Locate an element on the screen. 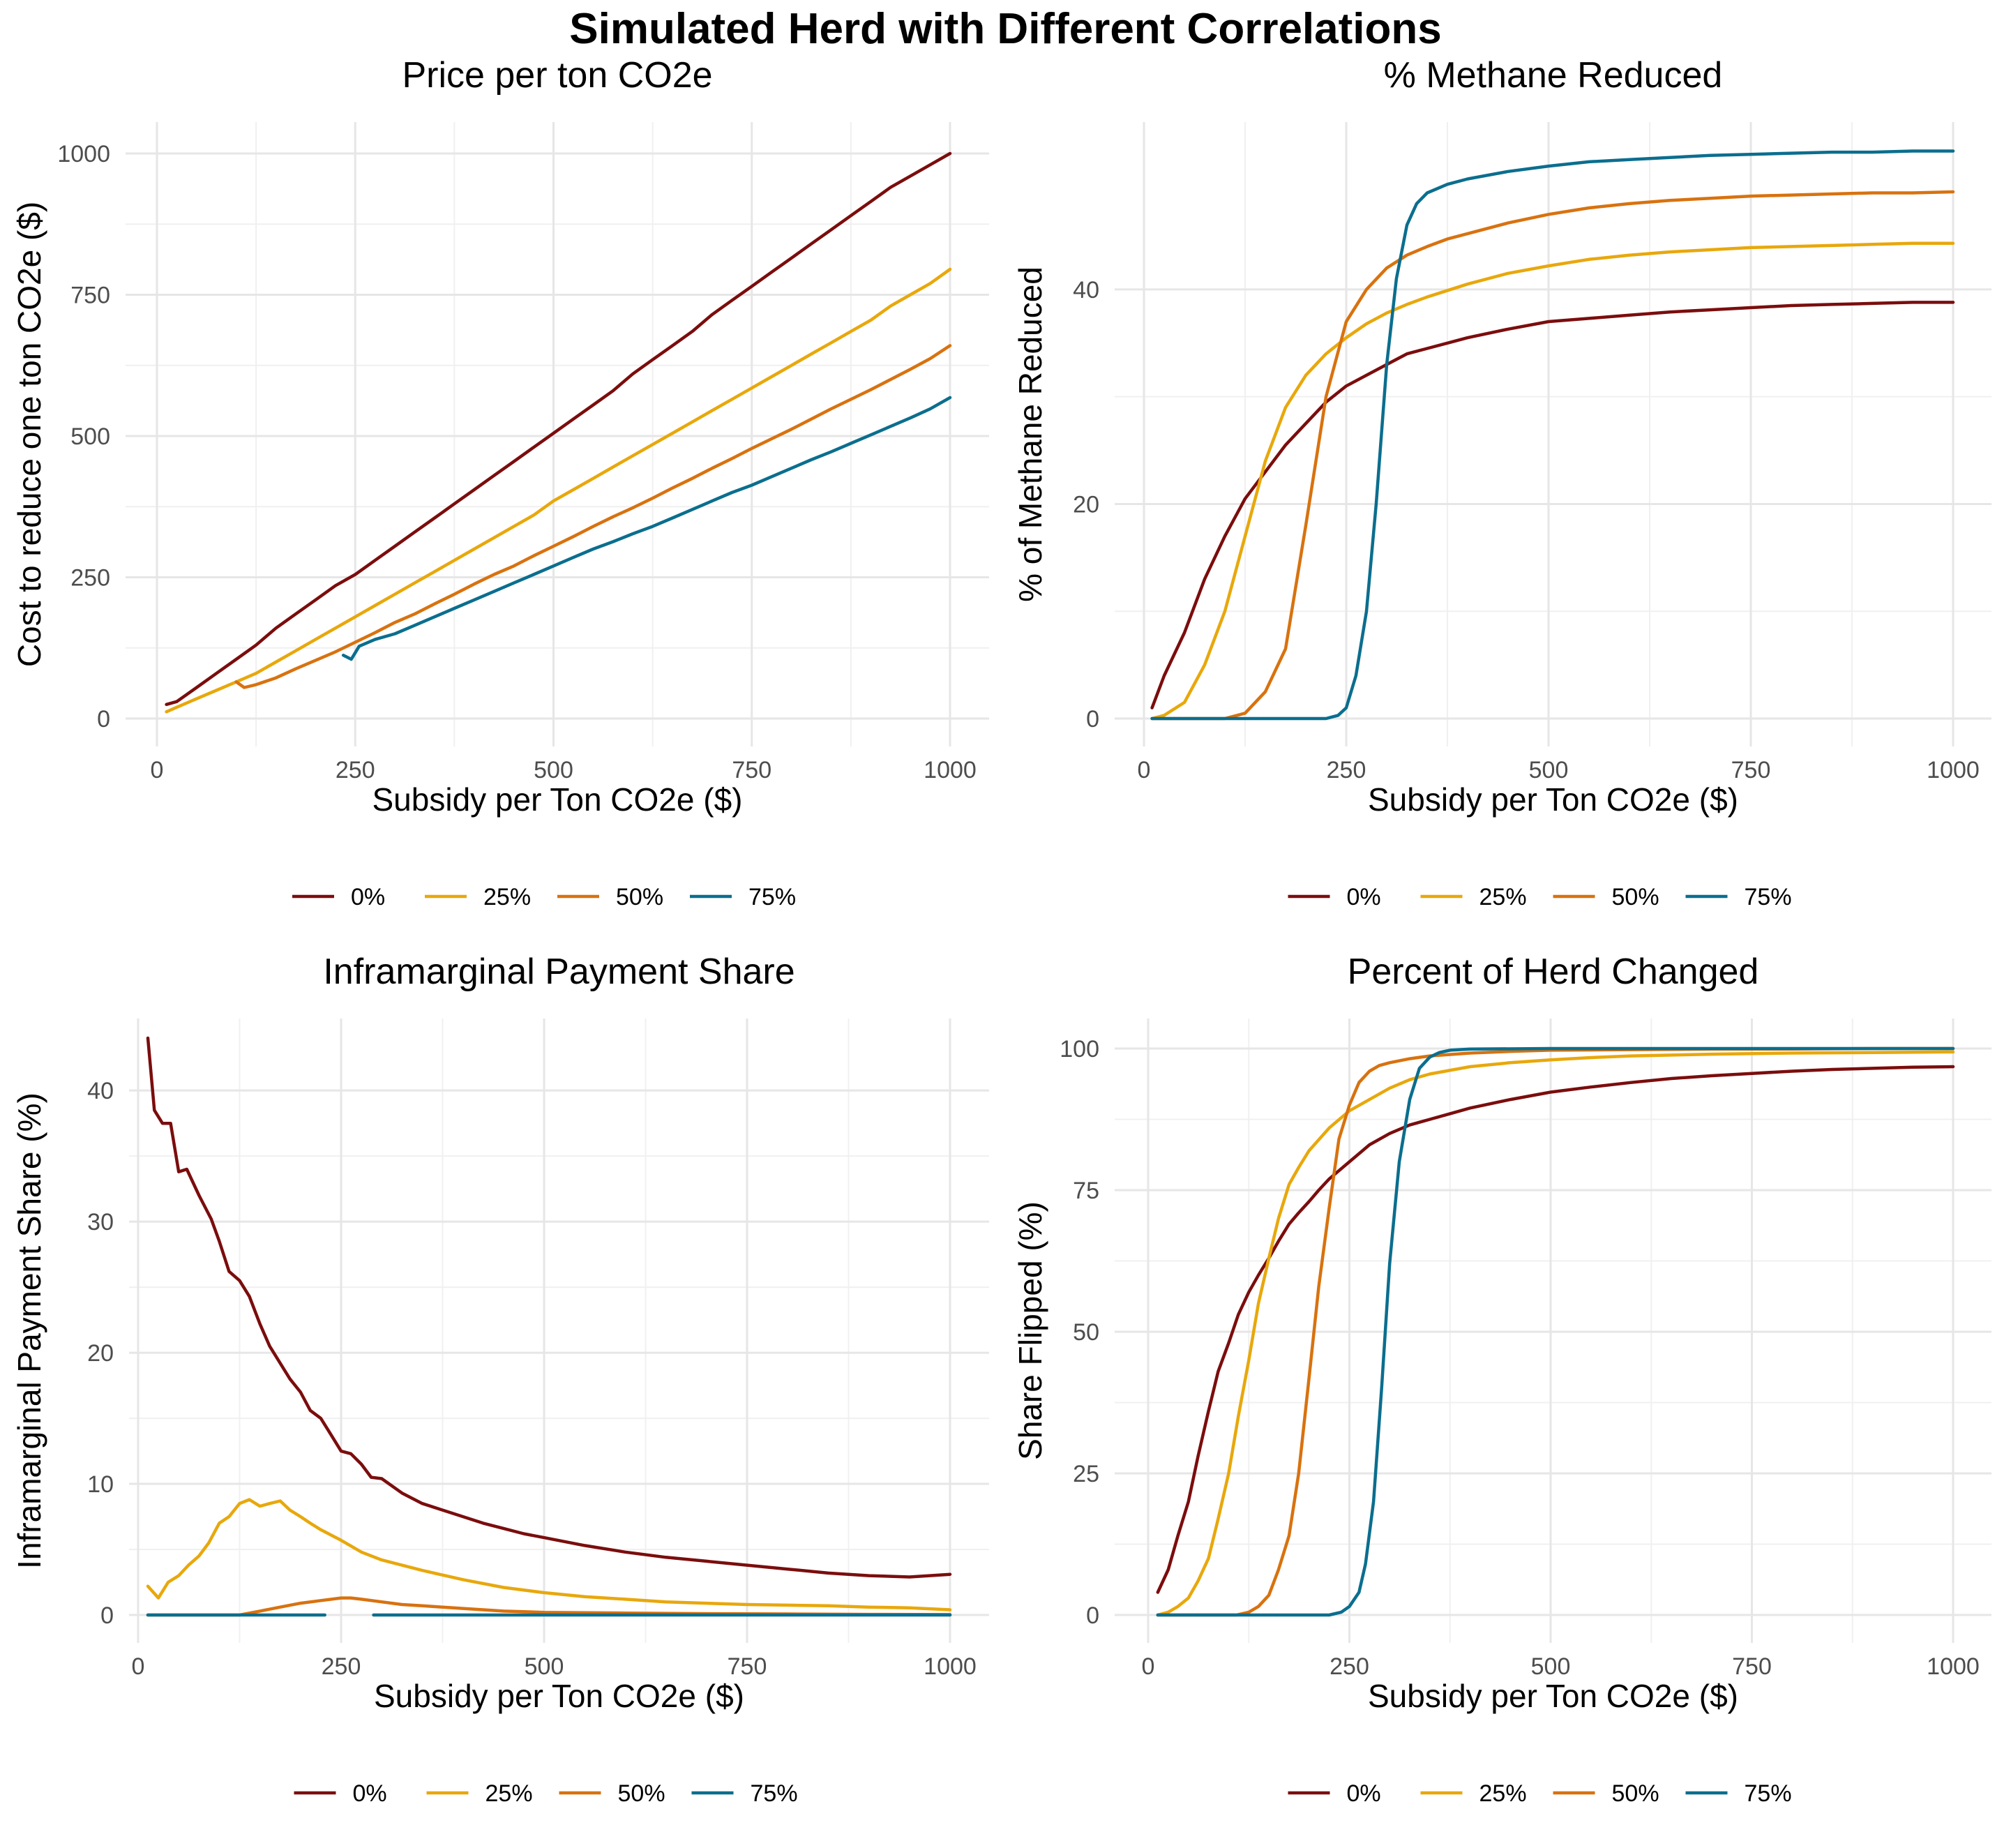  y-tick-label: 1000 is located at coordinates (83, 154).